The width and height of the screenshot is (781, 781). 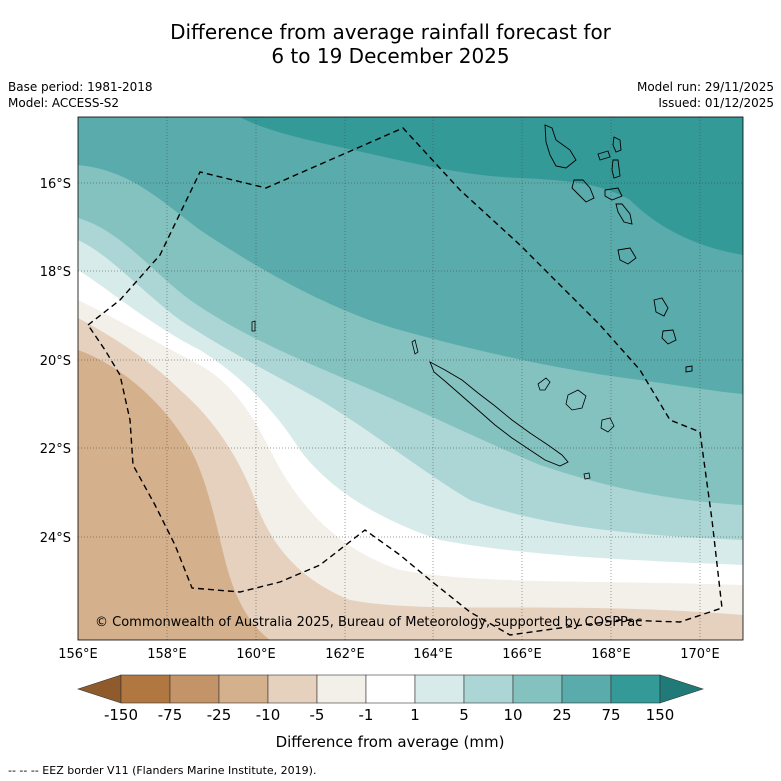 I want to click on colorbar-tick-label: -150, so click(x=121, y=715).